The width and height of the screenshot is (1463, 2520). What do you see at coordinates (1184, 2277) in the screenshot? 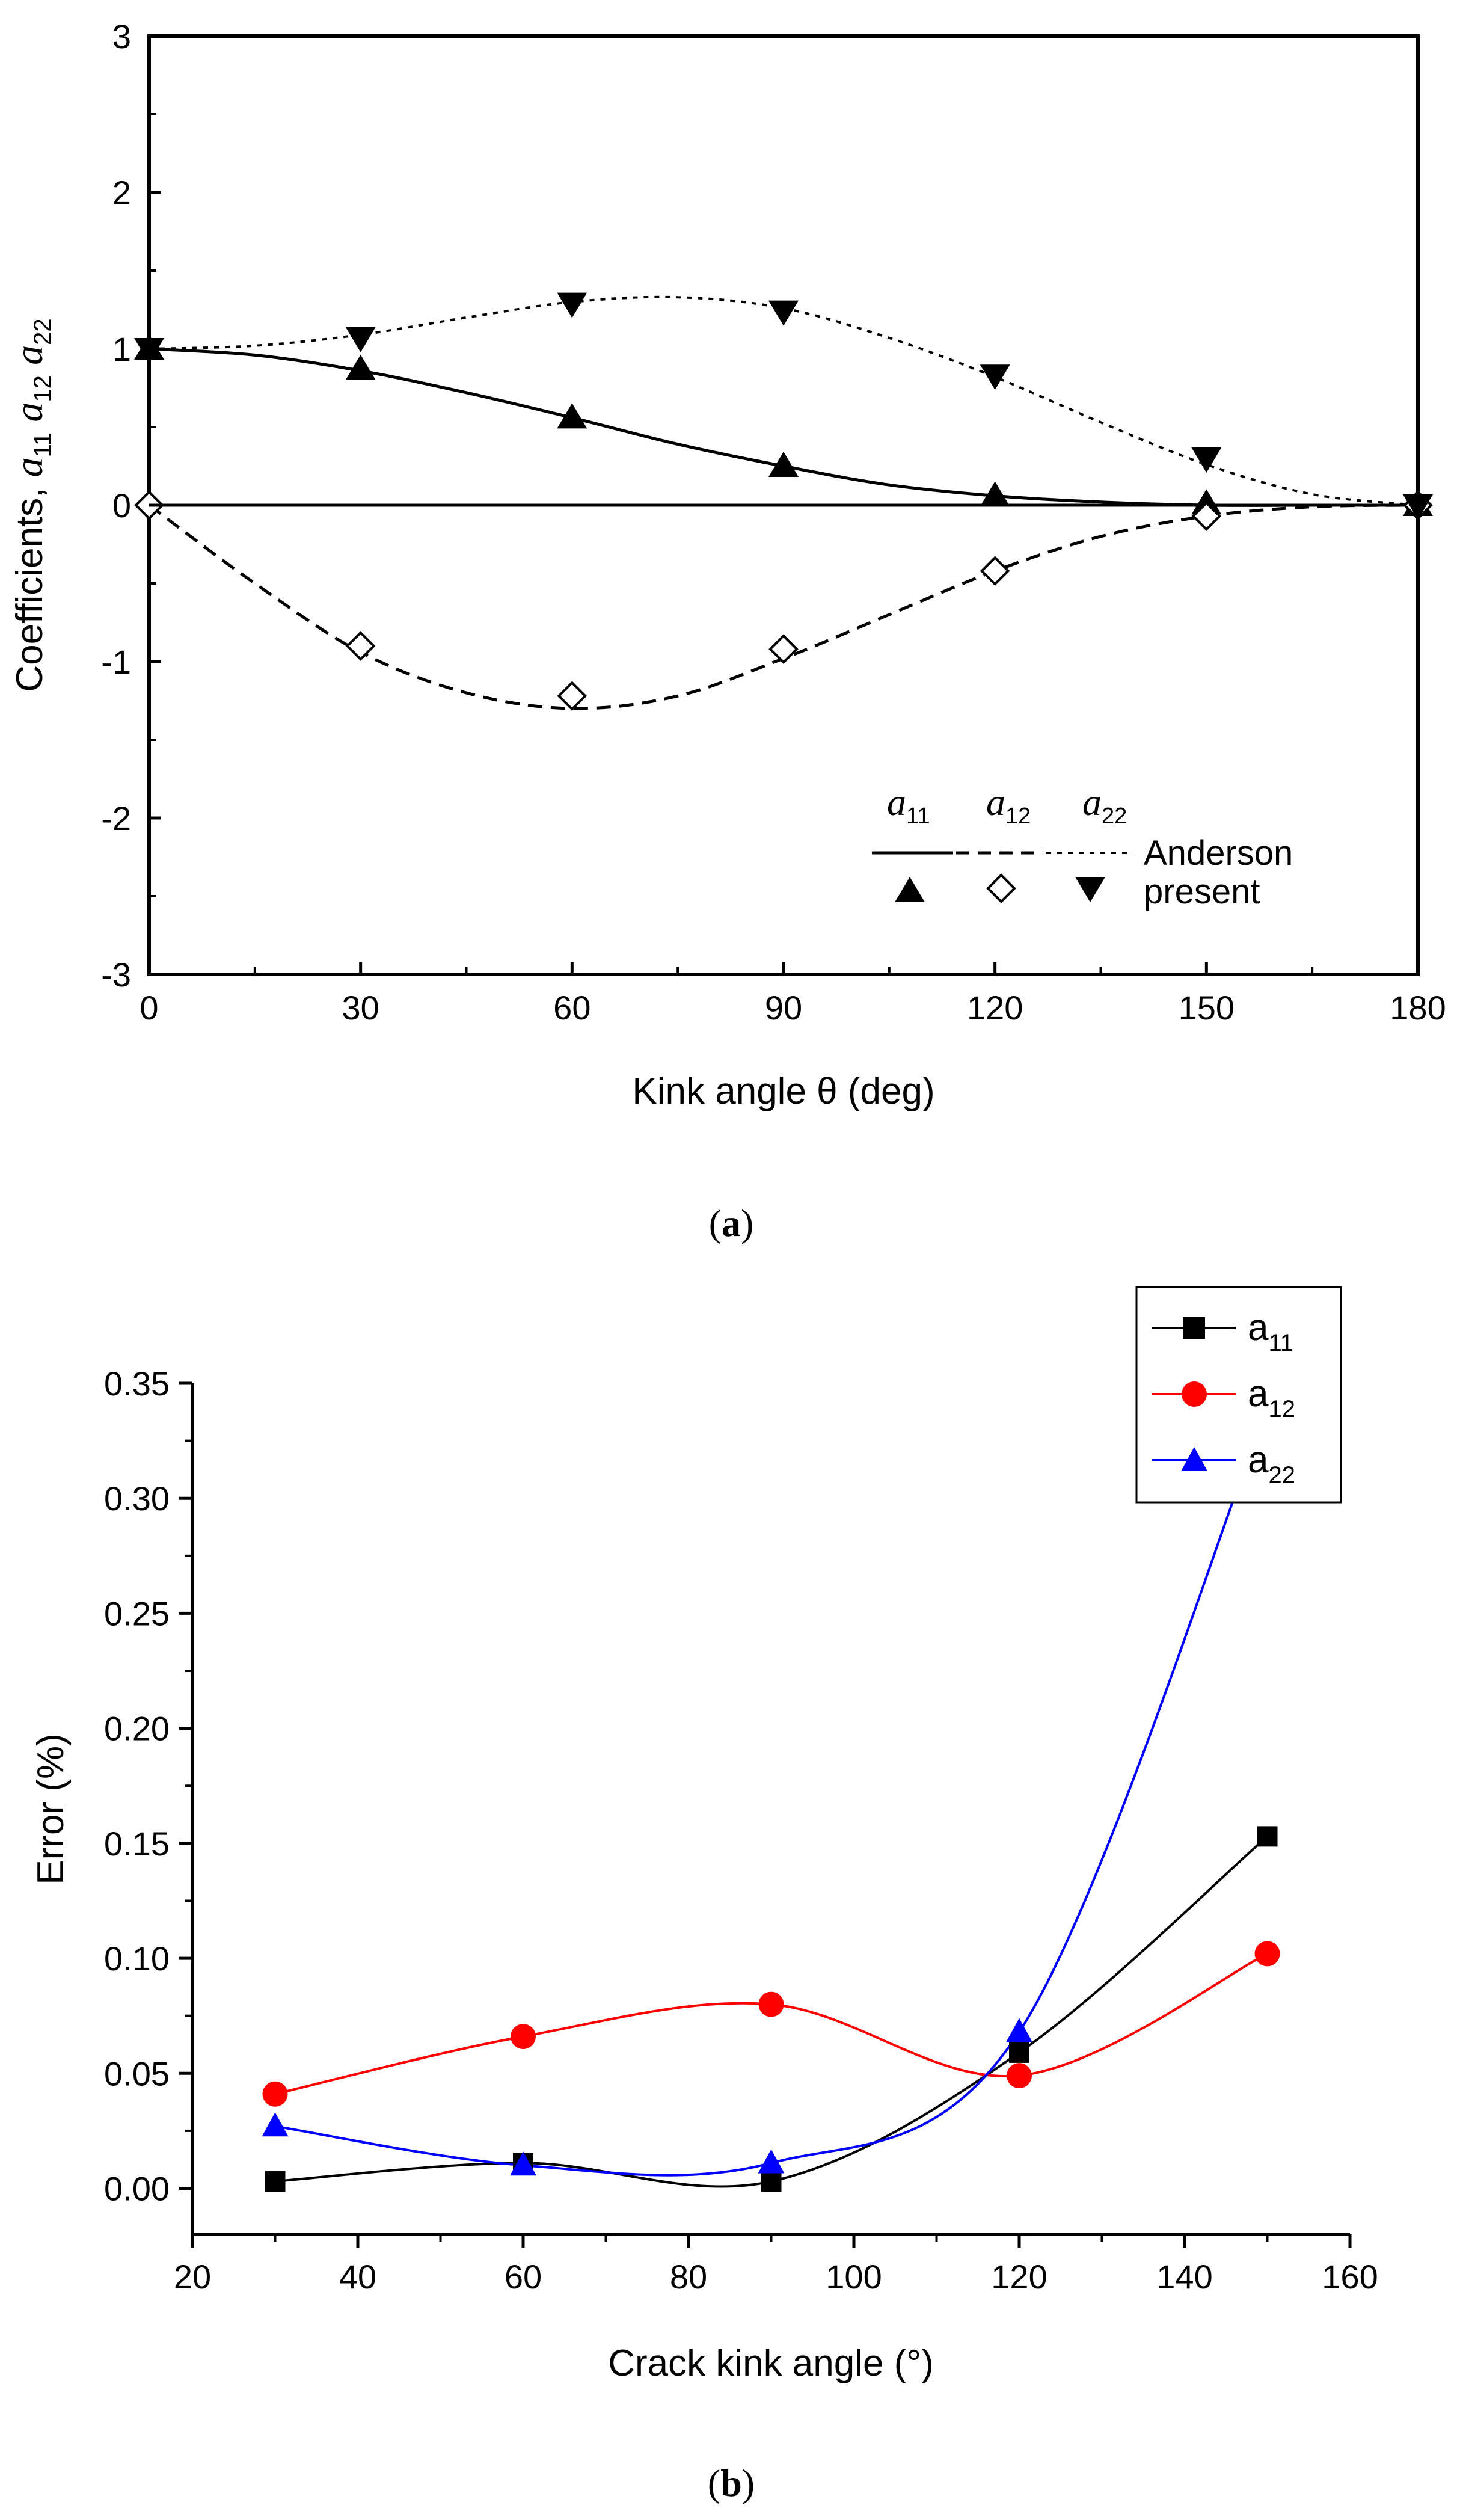
I see `x-tick-label-b: 140` at bounding box center [1184, 2277].